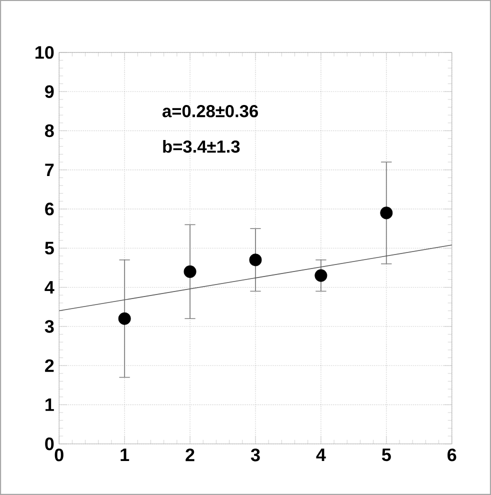 The width and height of the screenshot is (491, 495). What do you see at coordinates (49, 365) in the screenshot?
I see `y-tick-label: 2` at bounding box center [49, 365].